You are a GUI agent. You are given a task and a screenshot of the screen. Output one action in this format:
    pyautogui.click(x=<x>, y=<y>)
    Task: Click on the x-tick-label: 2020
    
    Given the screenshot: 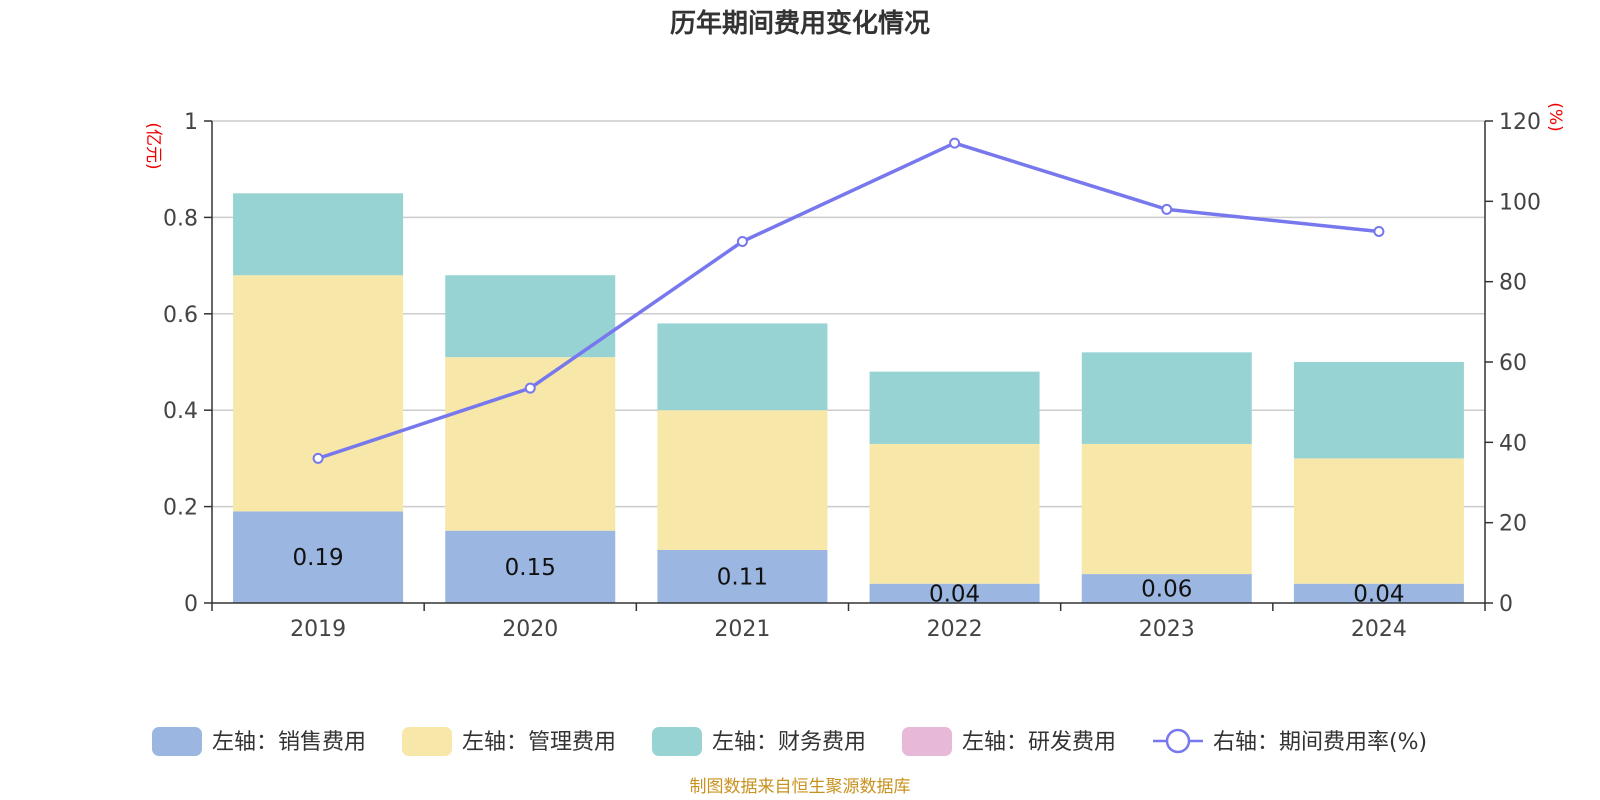 What is the action you would take?
    pyautogui.click(x=530, y=629)
    